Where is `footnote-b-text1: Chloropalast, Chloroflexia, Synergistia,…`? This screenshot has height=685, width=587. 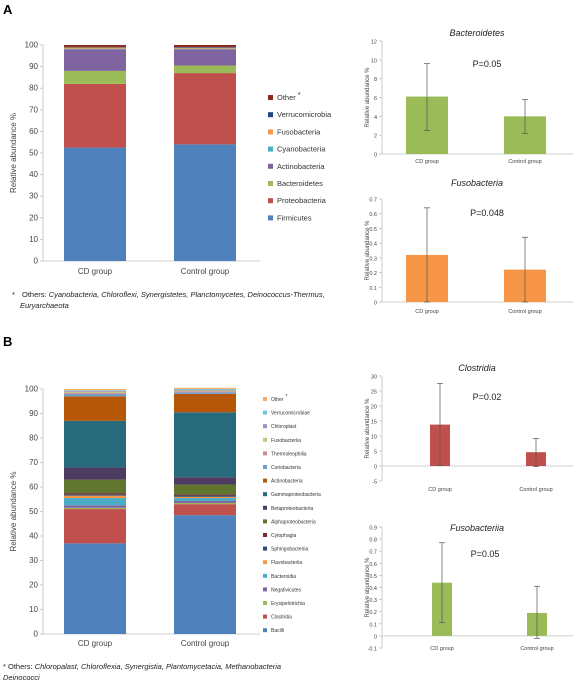
footnote-b-text1: Chloropalast, Chloroflexia, Synergistia,… is located at coordinates (158, 666).